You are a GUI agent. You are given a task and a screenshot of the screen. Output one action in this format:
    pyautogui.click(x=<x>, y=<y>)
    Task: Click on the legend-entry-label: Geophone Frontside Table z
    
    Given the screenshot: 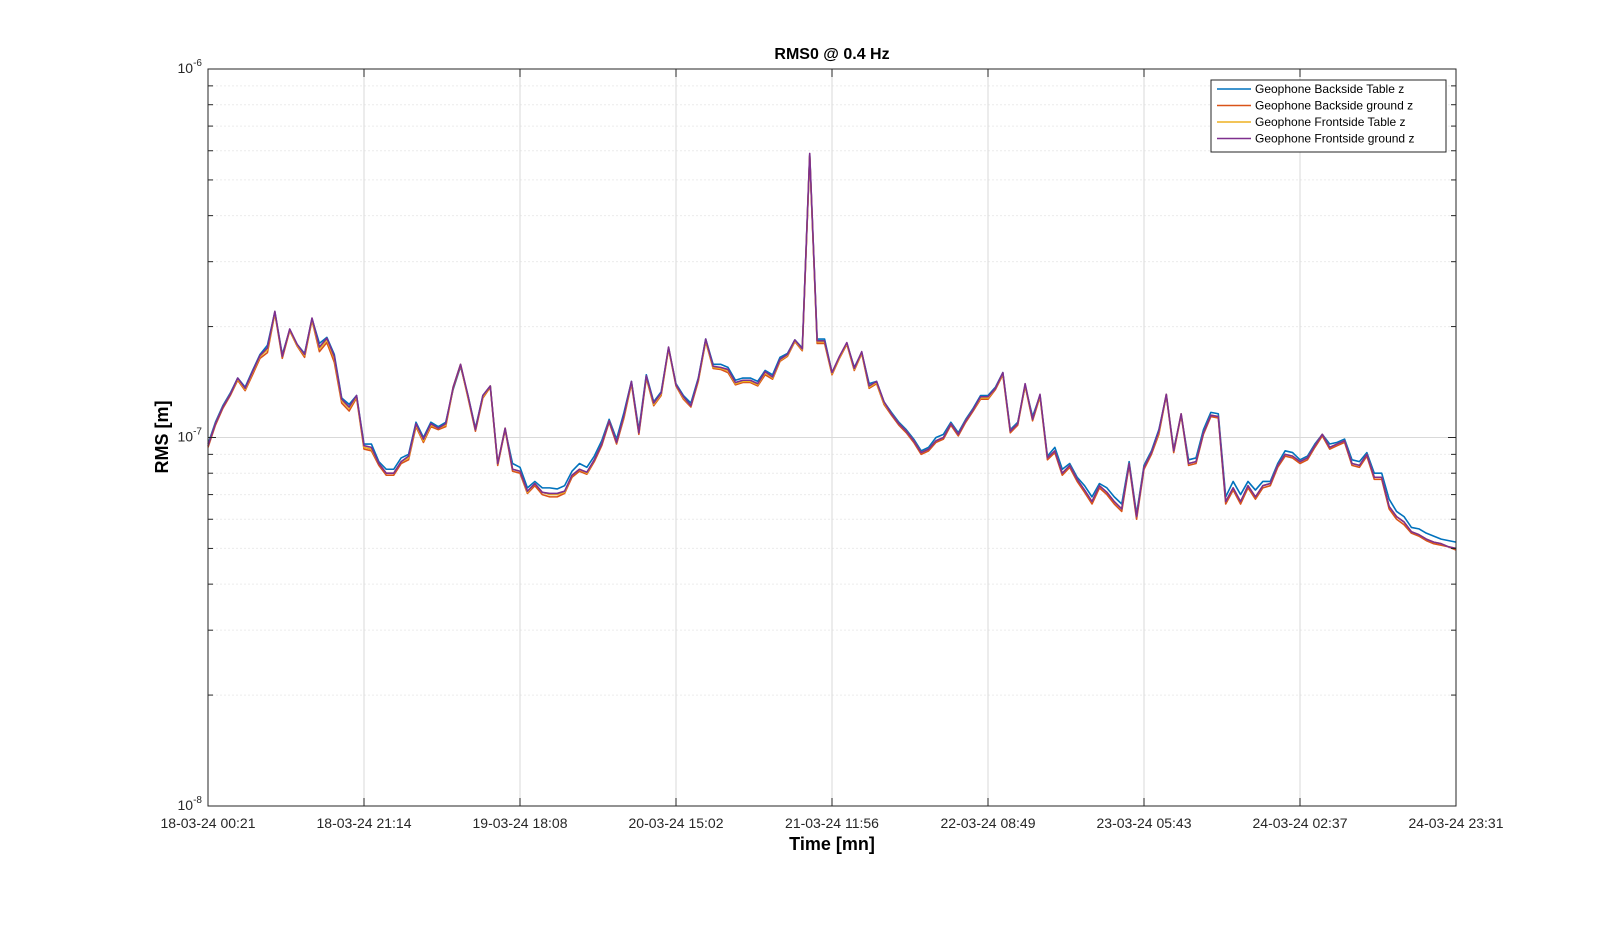 What is the action you would take?
    pyautogui.click(x=1330, y=122)
    